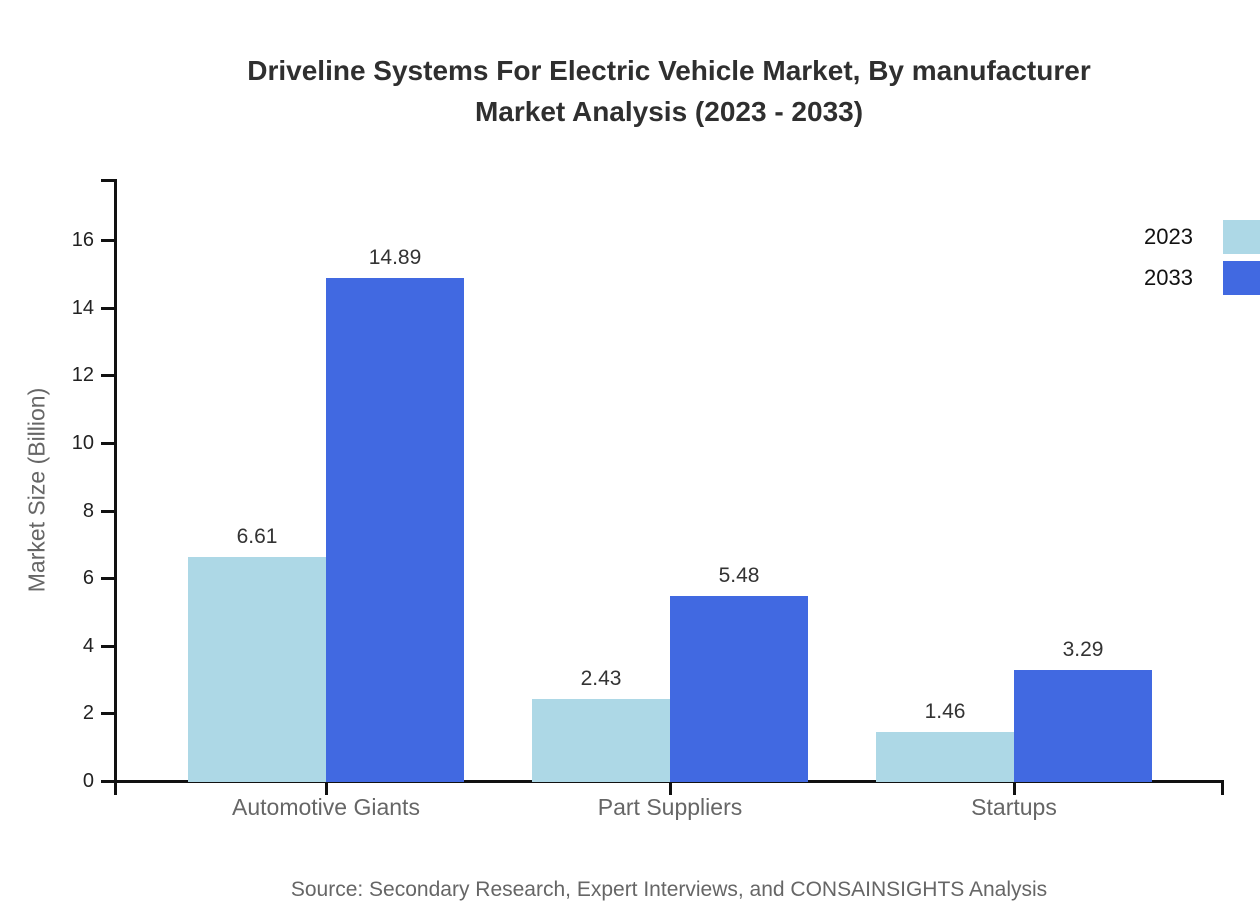 This screenshot has width=1260, height=920. Describe the element at coordinates (1241, 237) in the screenshot. I see `legend-swatch-2023` at that location.